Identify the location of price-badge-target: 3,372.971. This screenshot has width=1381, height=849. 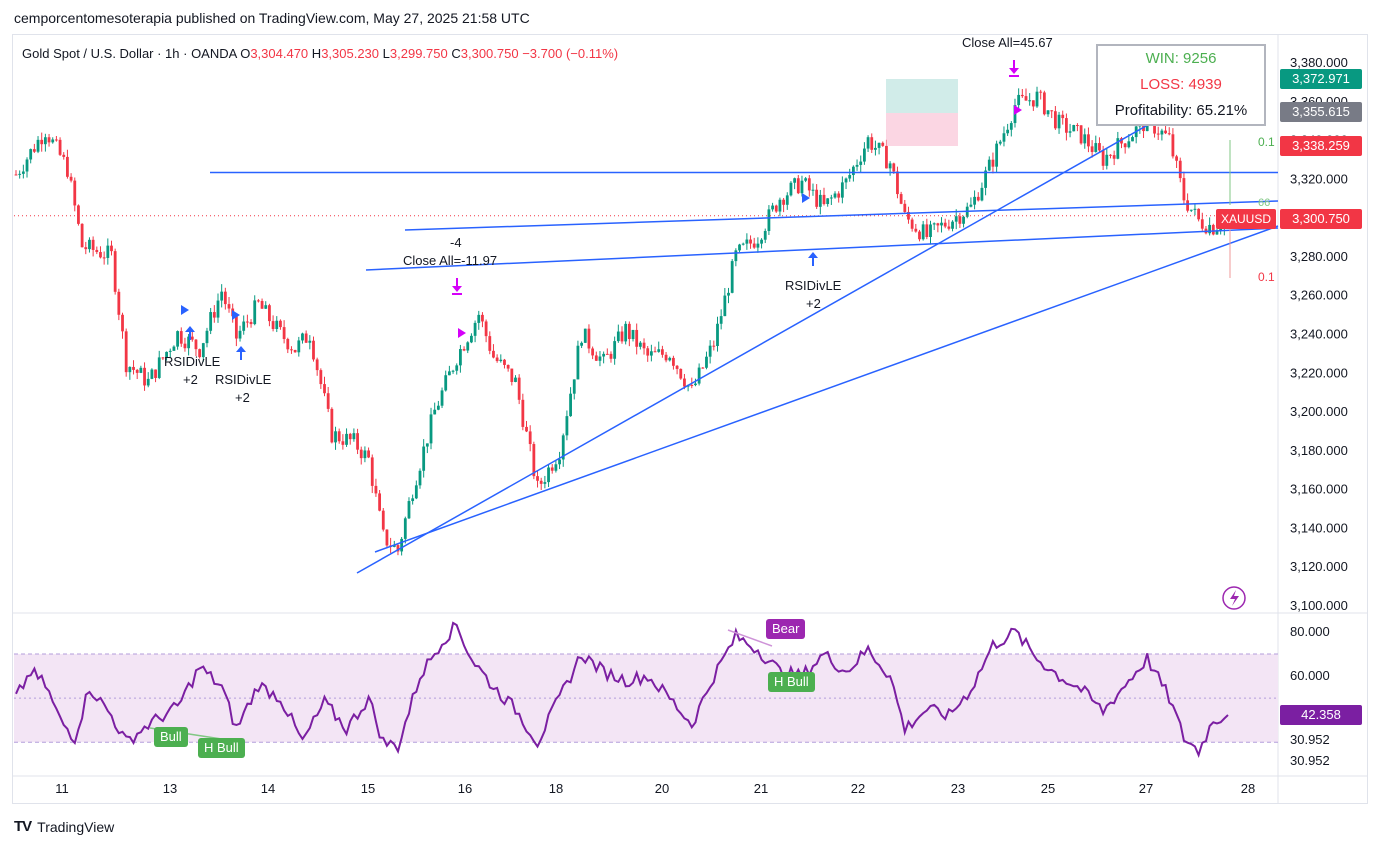
(1321, 79).